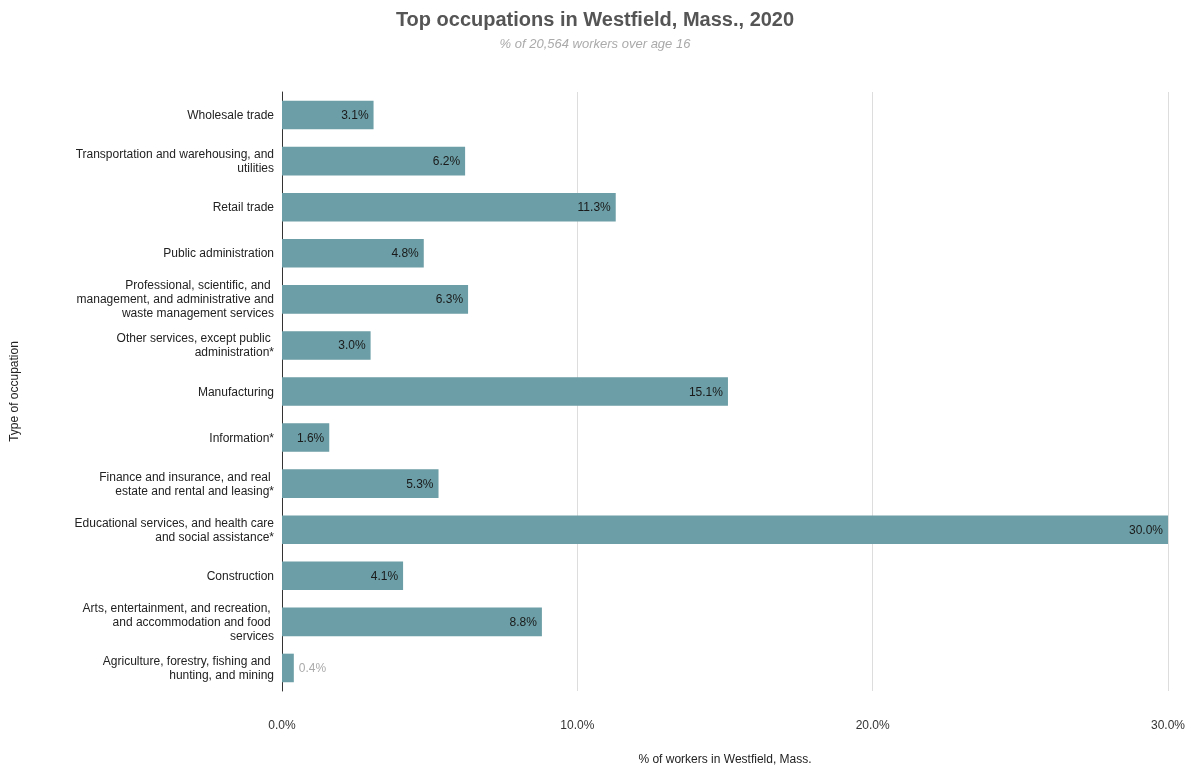 This screenshot has height=771, width=1190. I want to click on x-axis-title: % of workers in Westfield, Mass., so click(725, 759).